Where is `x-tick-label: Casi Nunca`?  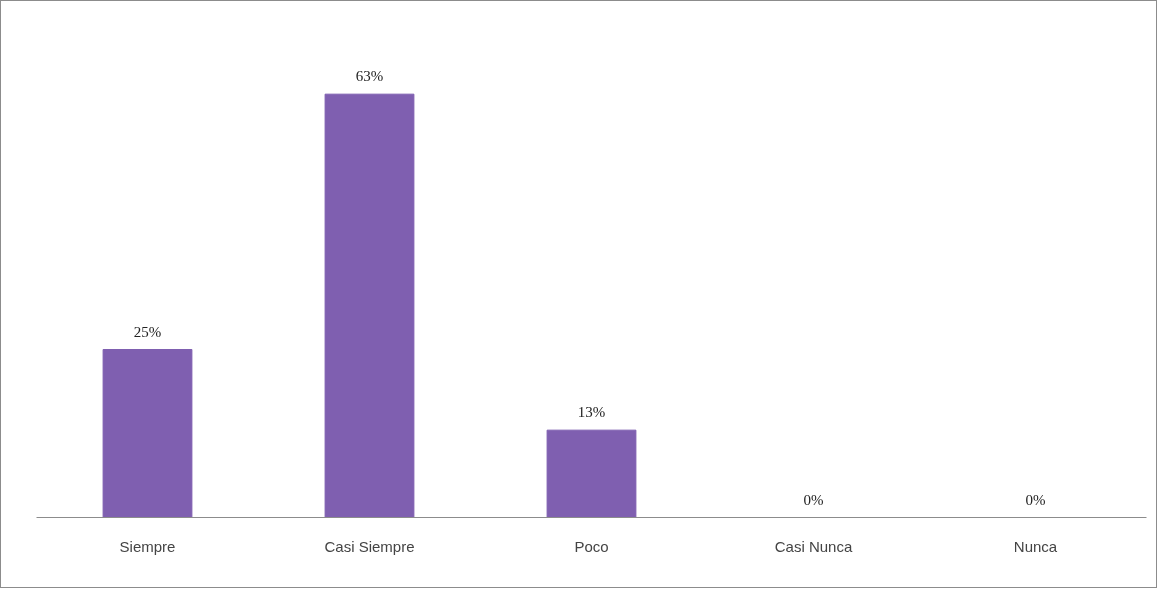 x-tick-label: Casi Nunca is located at coordinates (813, 546).